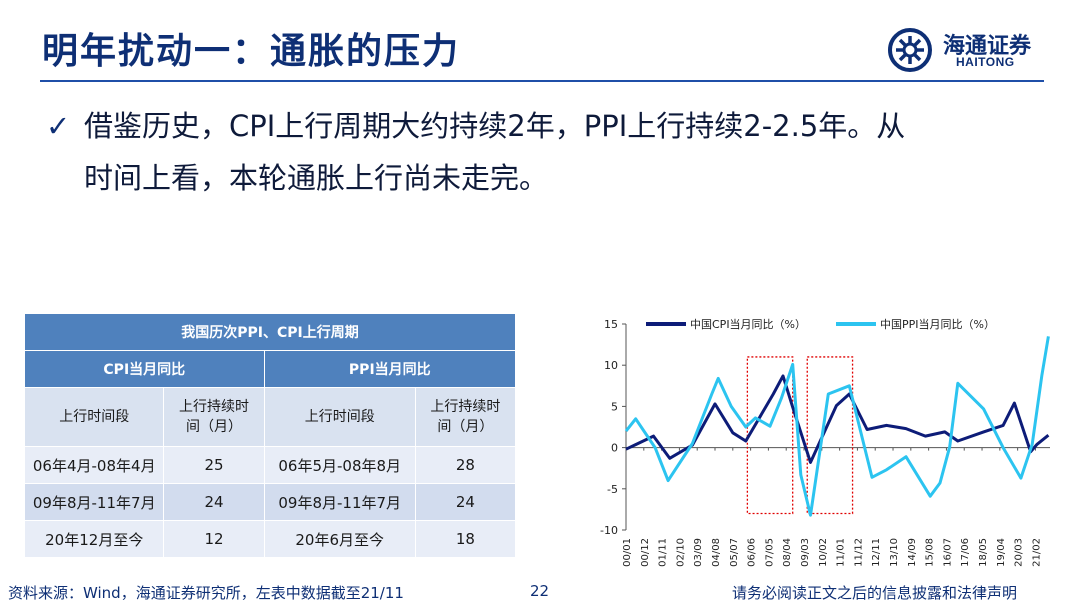 Image resolution: width=1080 pixels, height=608 pixels. Describe the element at coordinates (58, 126) in the screenshot. I see `check-icon: ✓` at that location.